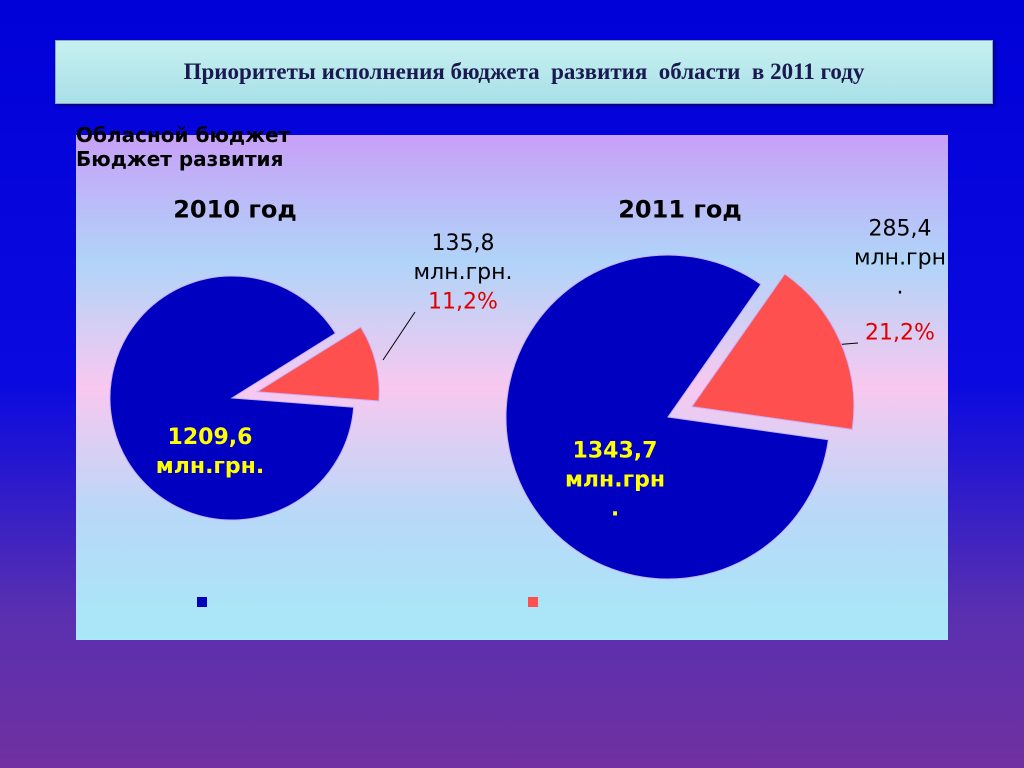 This screenshot has height=768, width=1024. I want to click on value-label: 285,4 млн.грн ., so click(900, 258).